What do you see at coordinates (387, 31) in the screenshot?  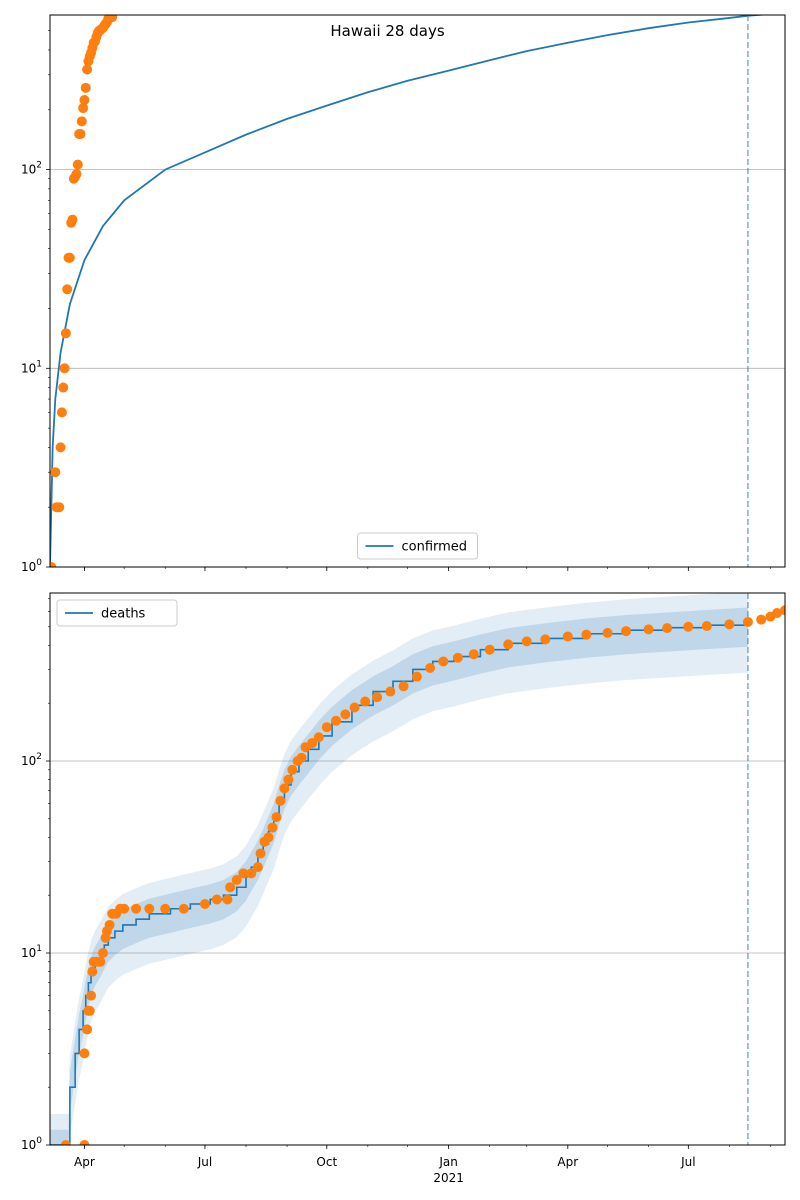 I see `chart-title: Hawaii 28 days` at bounding box center [387, 31].